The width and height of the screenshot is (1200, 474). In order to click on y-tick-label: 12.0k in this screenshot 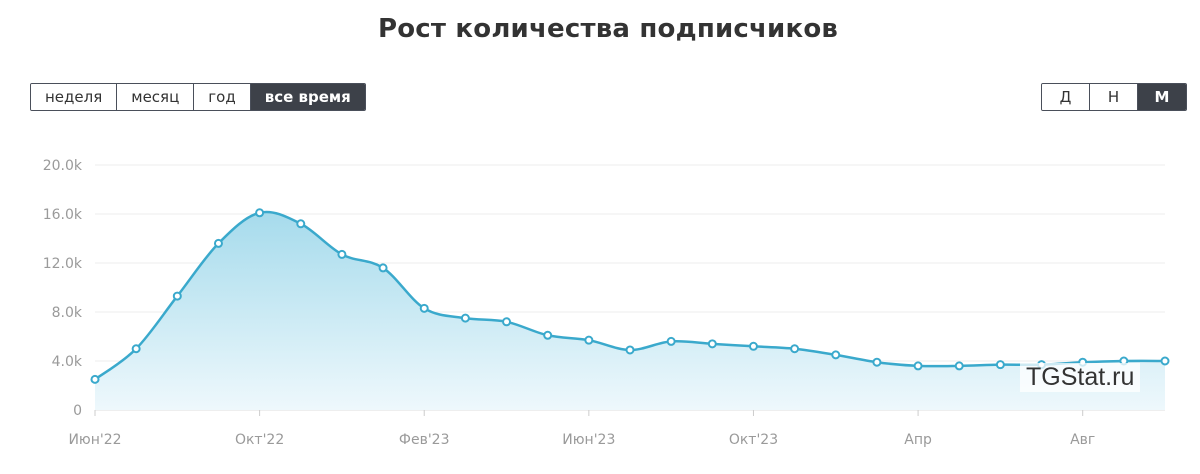, I will do `click(63, 264)`.